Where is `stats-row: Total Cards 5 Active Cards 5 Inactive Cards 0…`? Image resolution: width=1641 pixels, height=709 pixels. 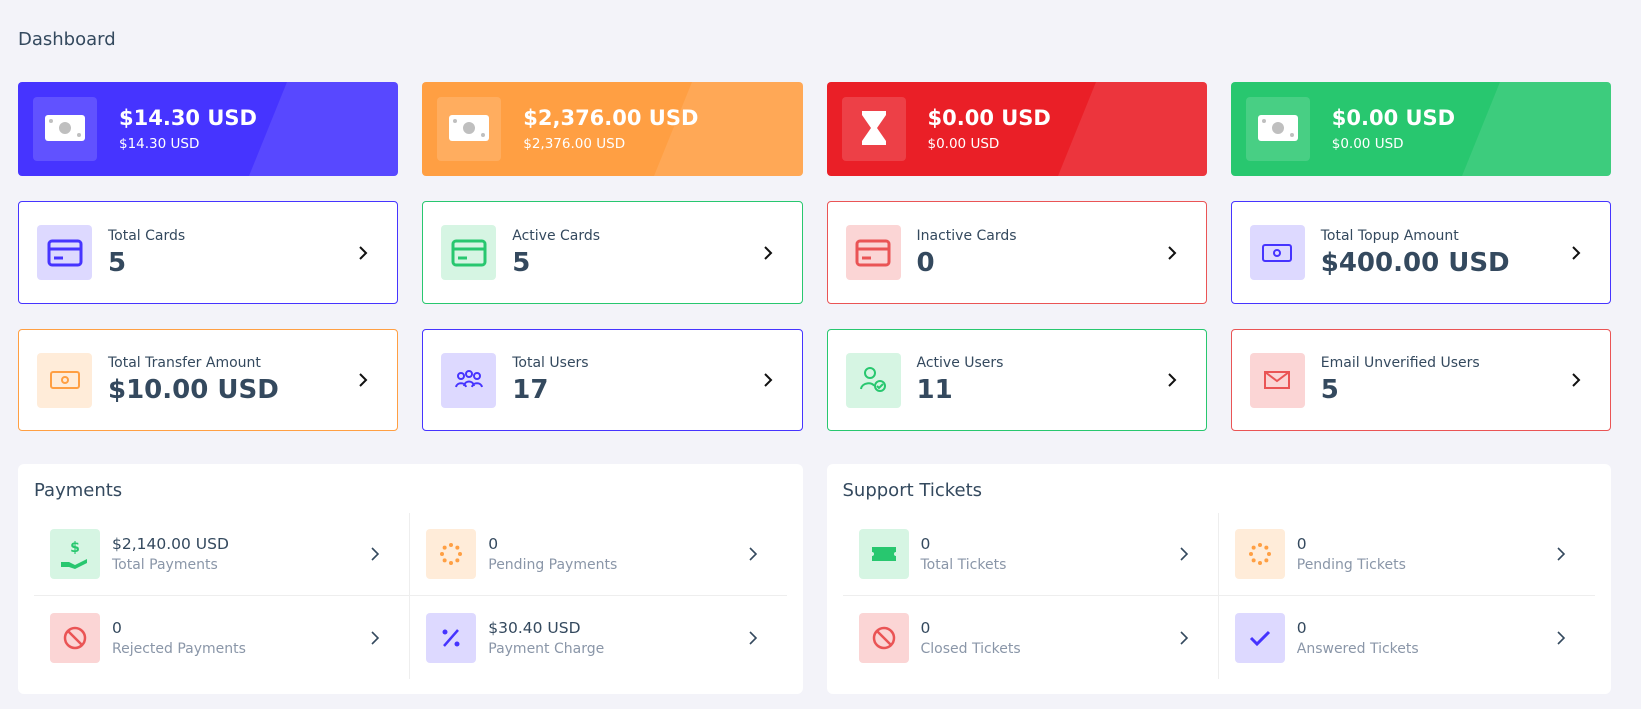
stats-row: Total Cards 5 Active Cards 5 Inactive Cards 0… is located at coordinates (814, 252).